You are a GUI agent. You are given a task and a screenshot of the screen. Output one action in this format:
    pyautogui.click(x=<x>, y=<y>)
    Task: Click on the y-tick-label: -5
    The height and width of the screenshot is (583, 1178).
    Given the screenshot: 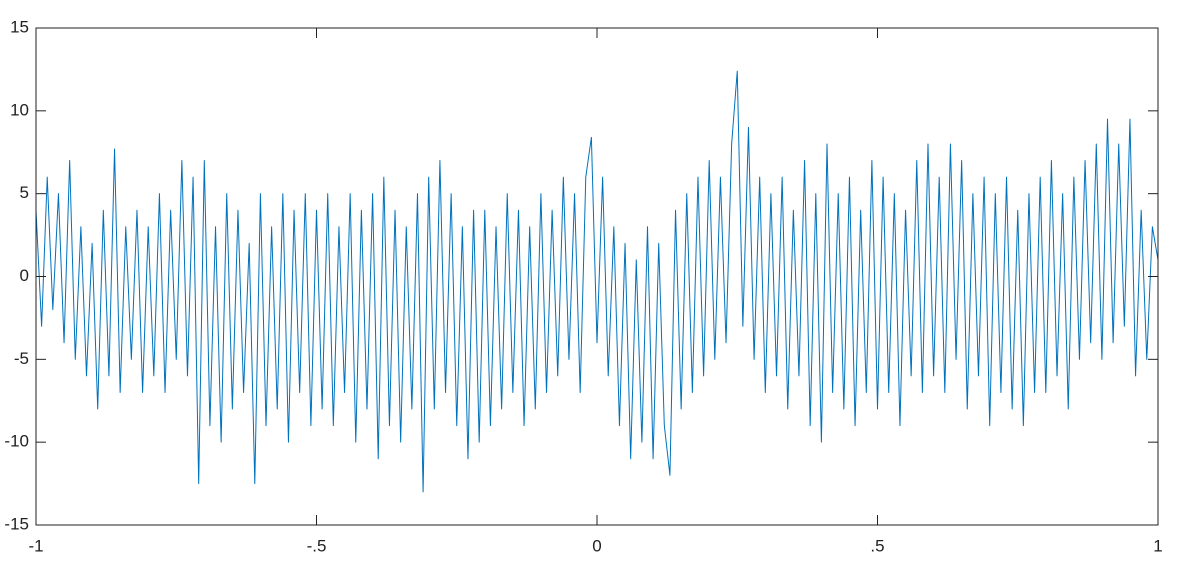 What is the action you would take?
    pyautogui.click(x=21, y=358)
    